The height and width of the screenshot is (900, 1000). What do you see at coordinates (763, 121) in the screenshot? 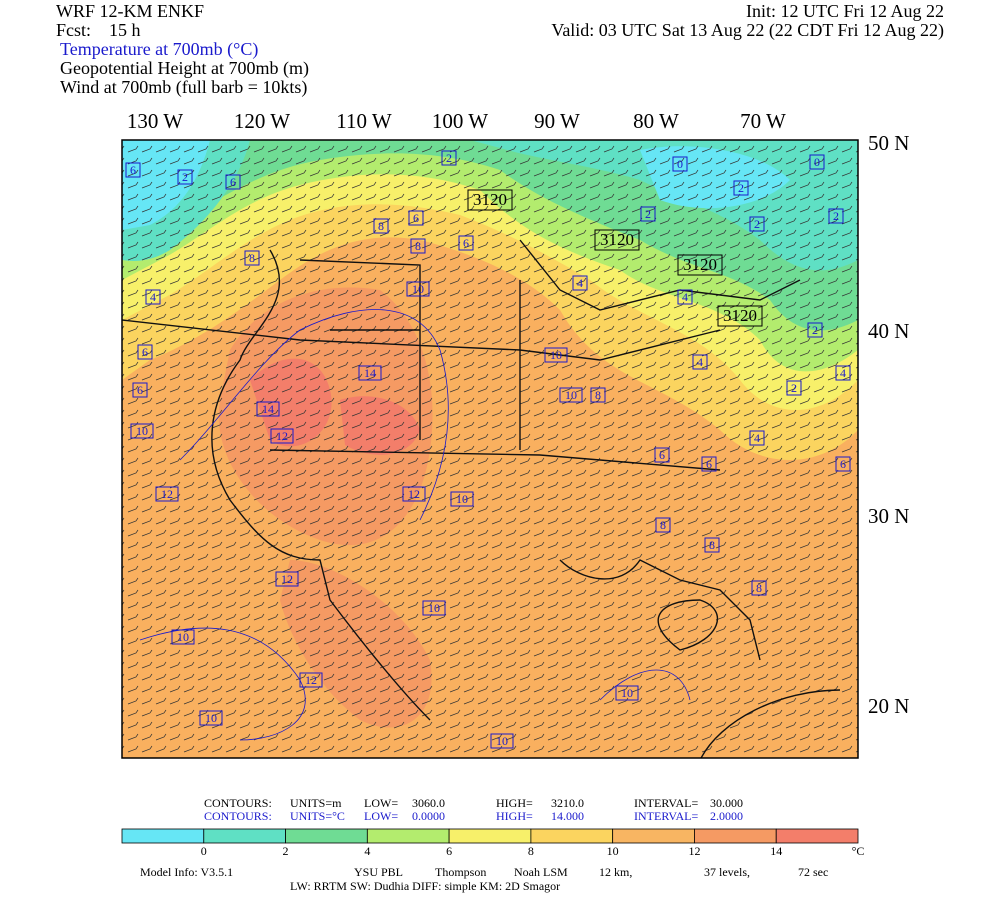
I see `longitude-label: 70 W` at bounding box center [763, 121].